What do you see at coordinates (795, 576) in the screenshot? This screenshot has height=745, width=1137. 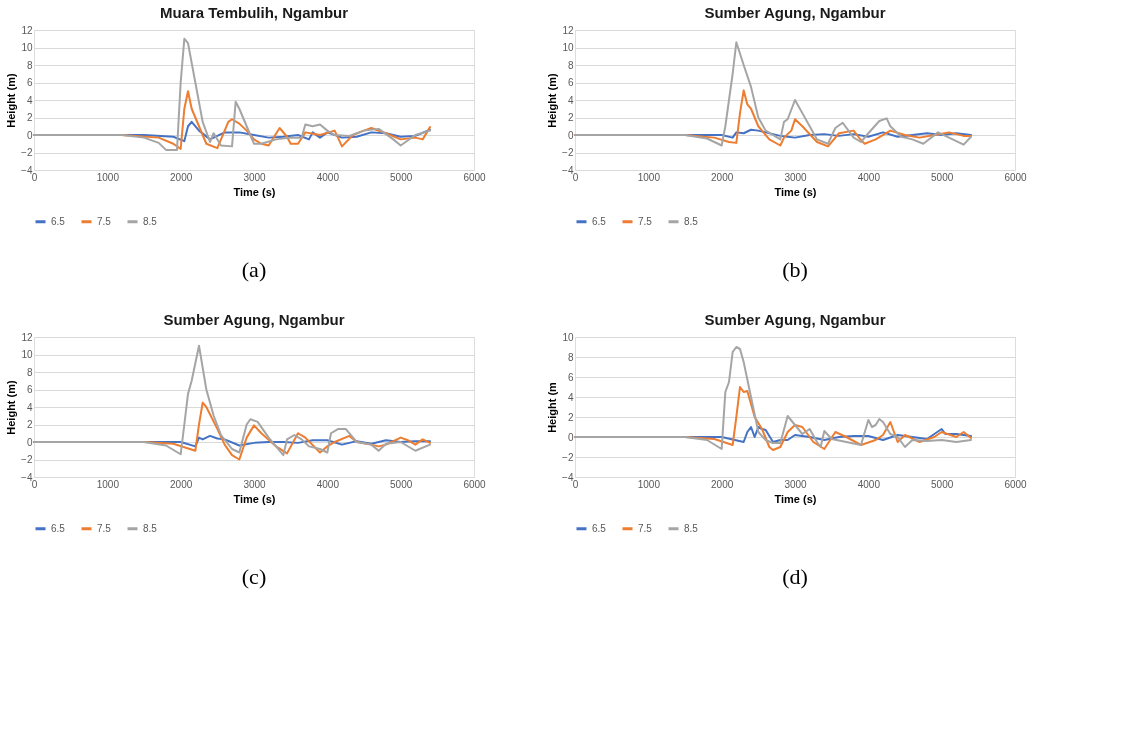 I see `text: (d)` at bounding box center [795, 576].